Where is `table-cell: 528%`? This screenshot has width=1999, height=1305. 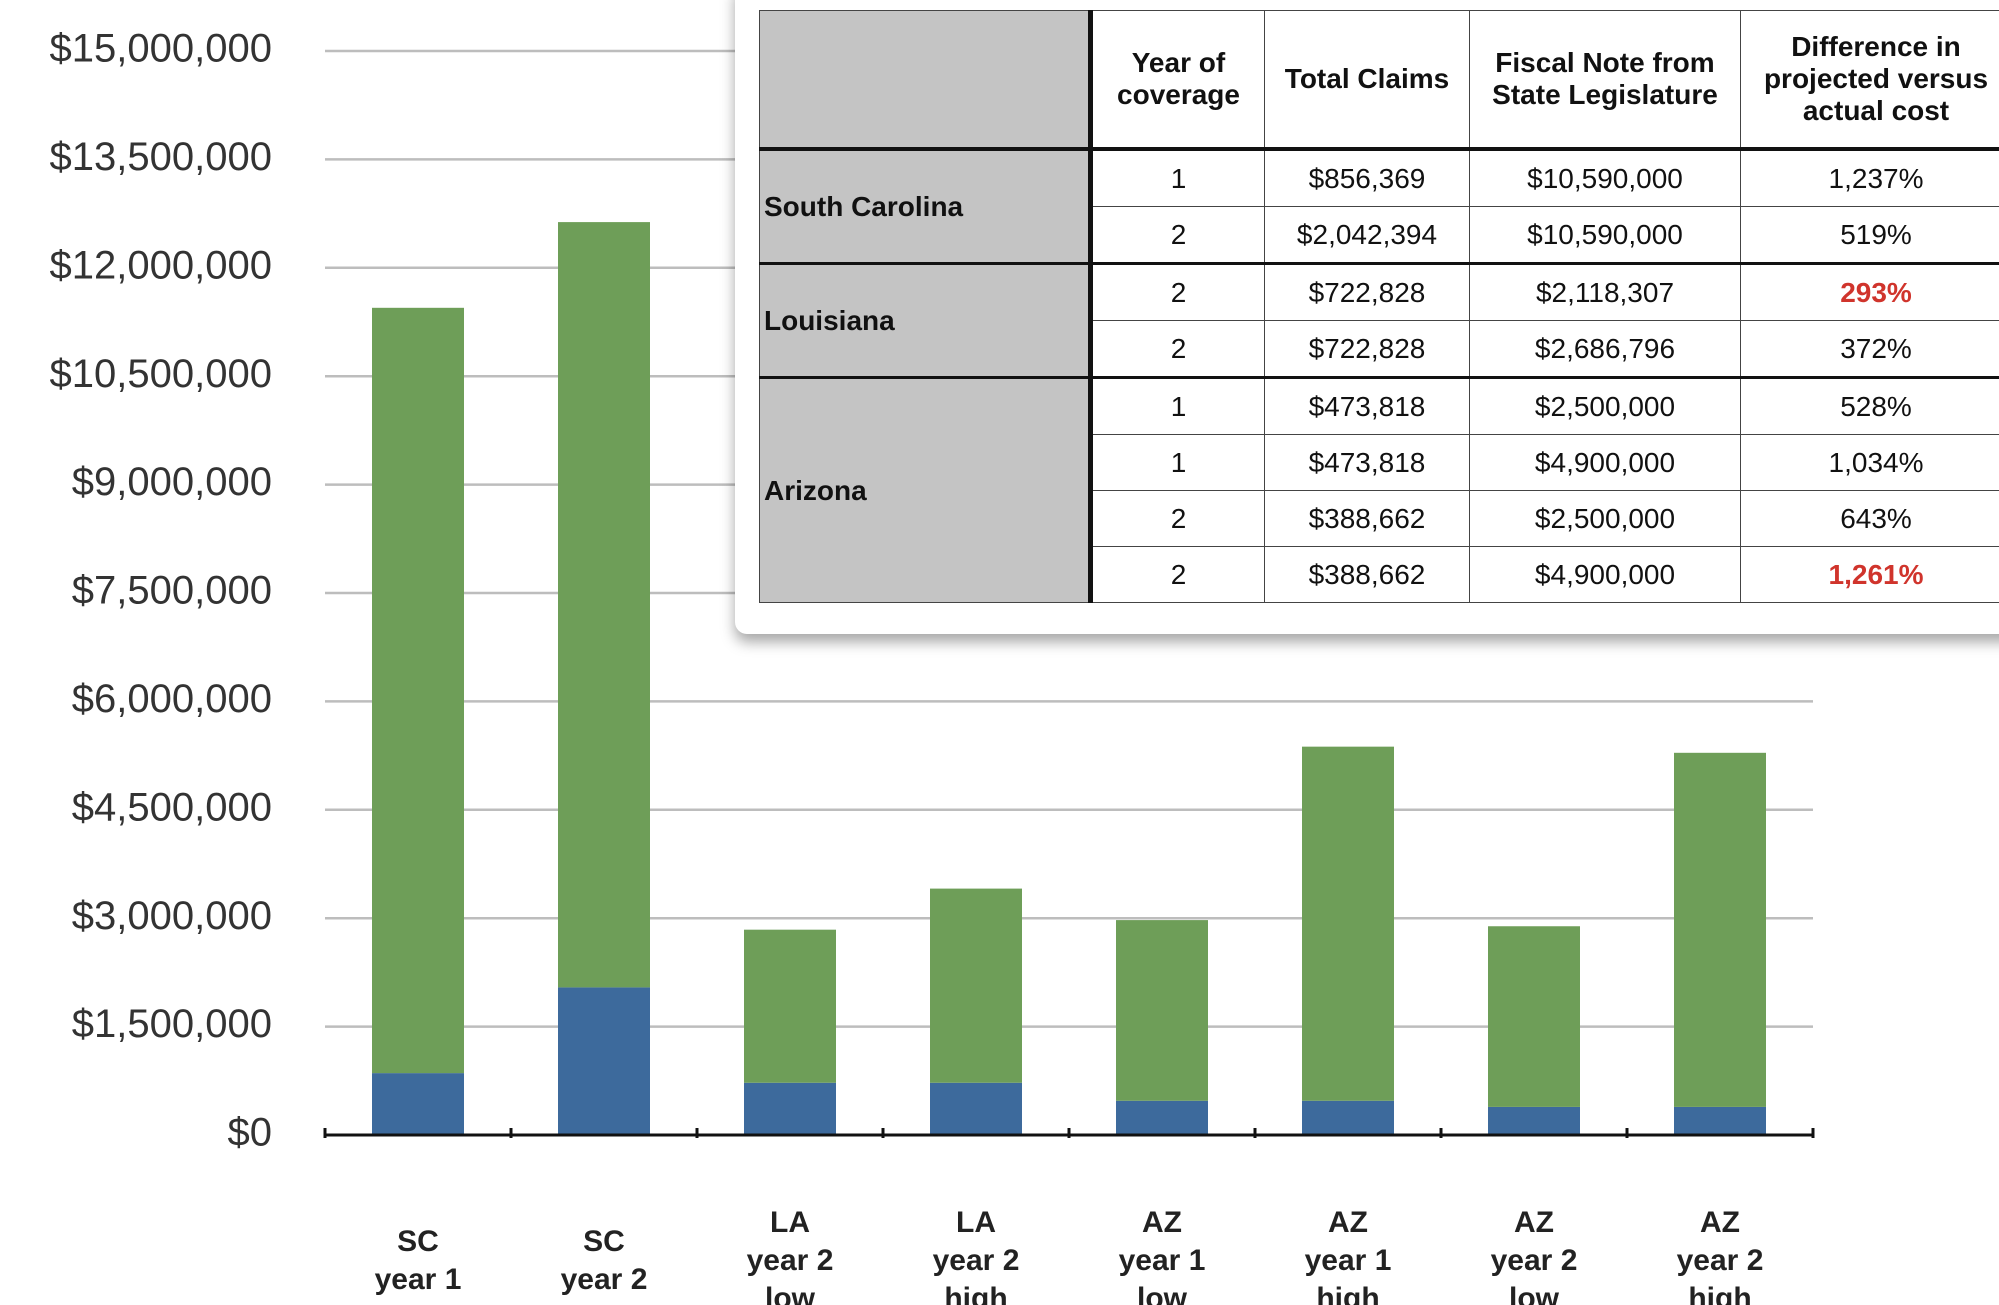 table-cell: 528% is located at coordinates (1869, 405).